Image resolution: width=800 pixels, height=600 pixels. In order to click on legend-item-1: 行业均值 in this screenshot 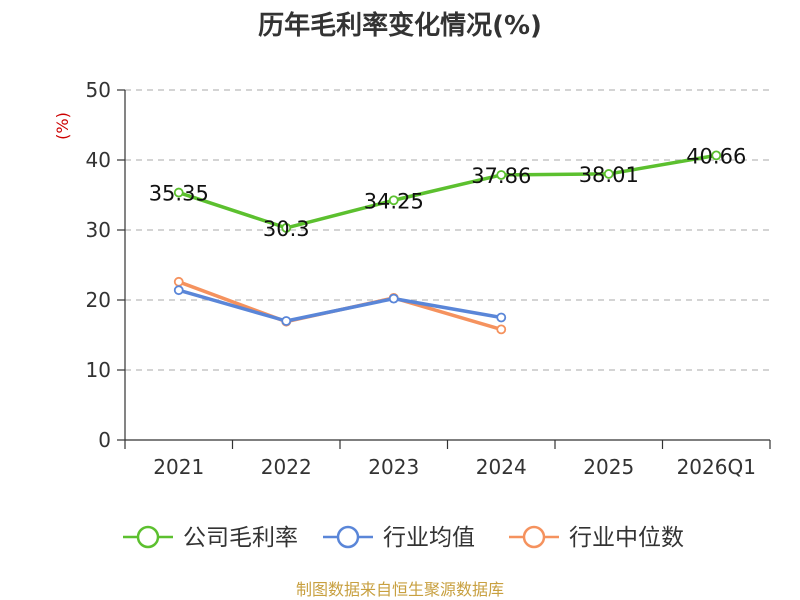, I will do `click(399, 538)`.